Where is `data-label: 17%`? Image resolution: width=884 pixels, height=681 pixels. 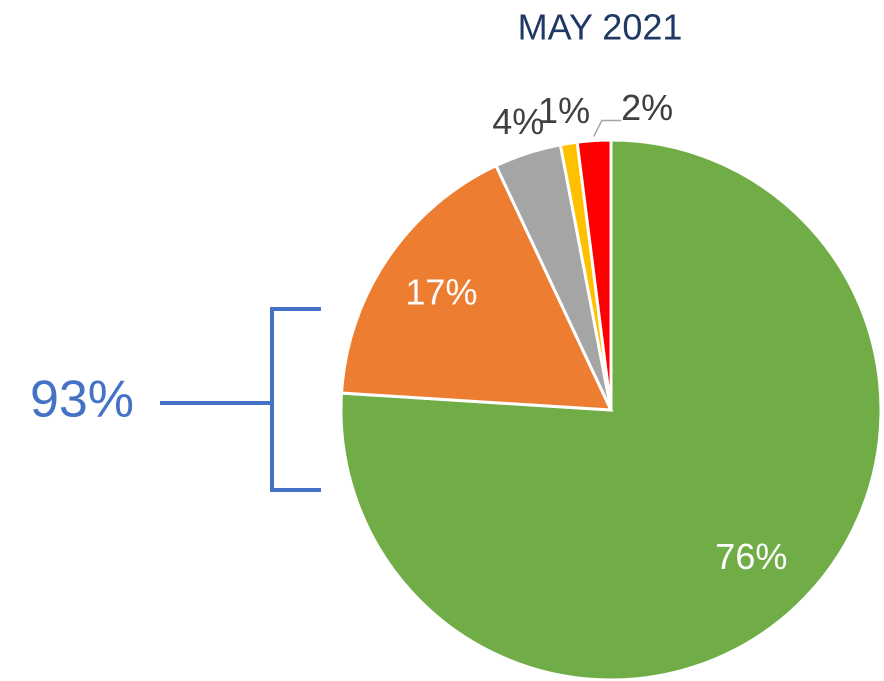 data-label: 17% is located at coordinates (441, 291).